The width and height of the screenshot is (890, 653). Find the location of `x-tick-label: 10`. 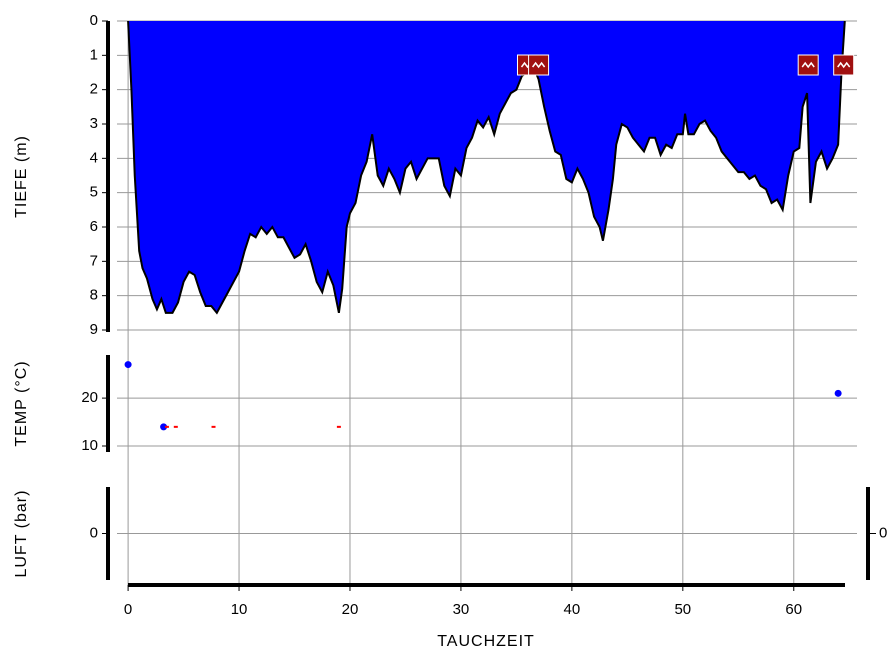

x-tick-label: 10 is located at coordinates (239, 609).